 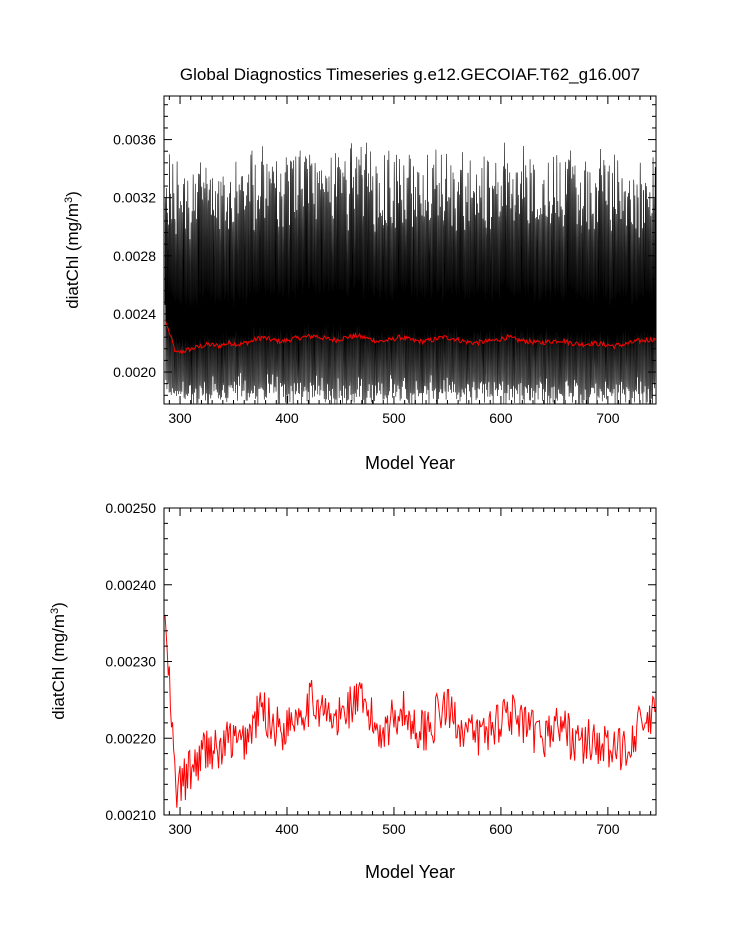 I want to click on bottom-plot-area, so click(x=410, y=711).